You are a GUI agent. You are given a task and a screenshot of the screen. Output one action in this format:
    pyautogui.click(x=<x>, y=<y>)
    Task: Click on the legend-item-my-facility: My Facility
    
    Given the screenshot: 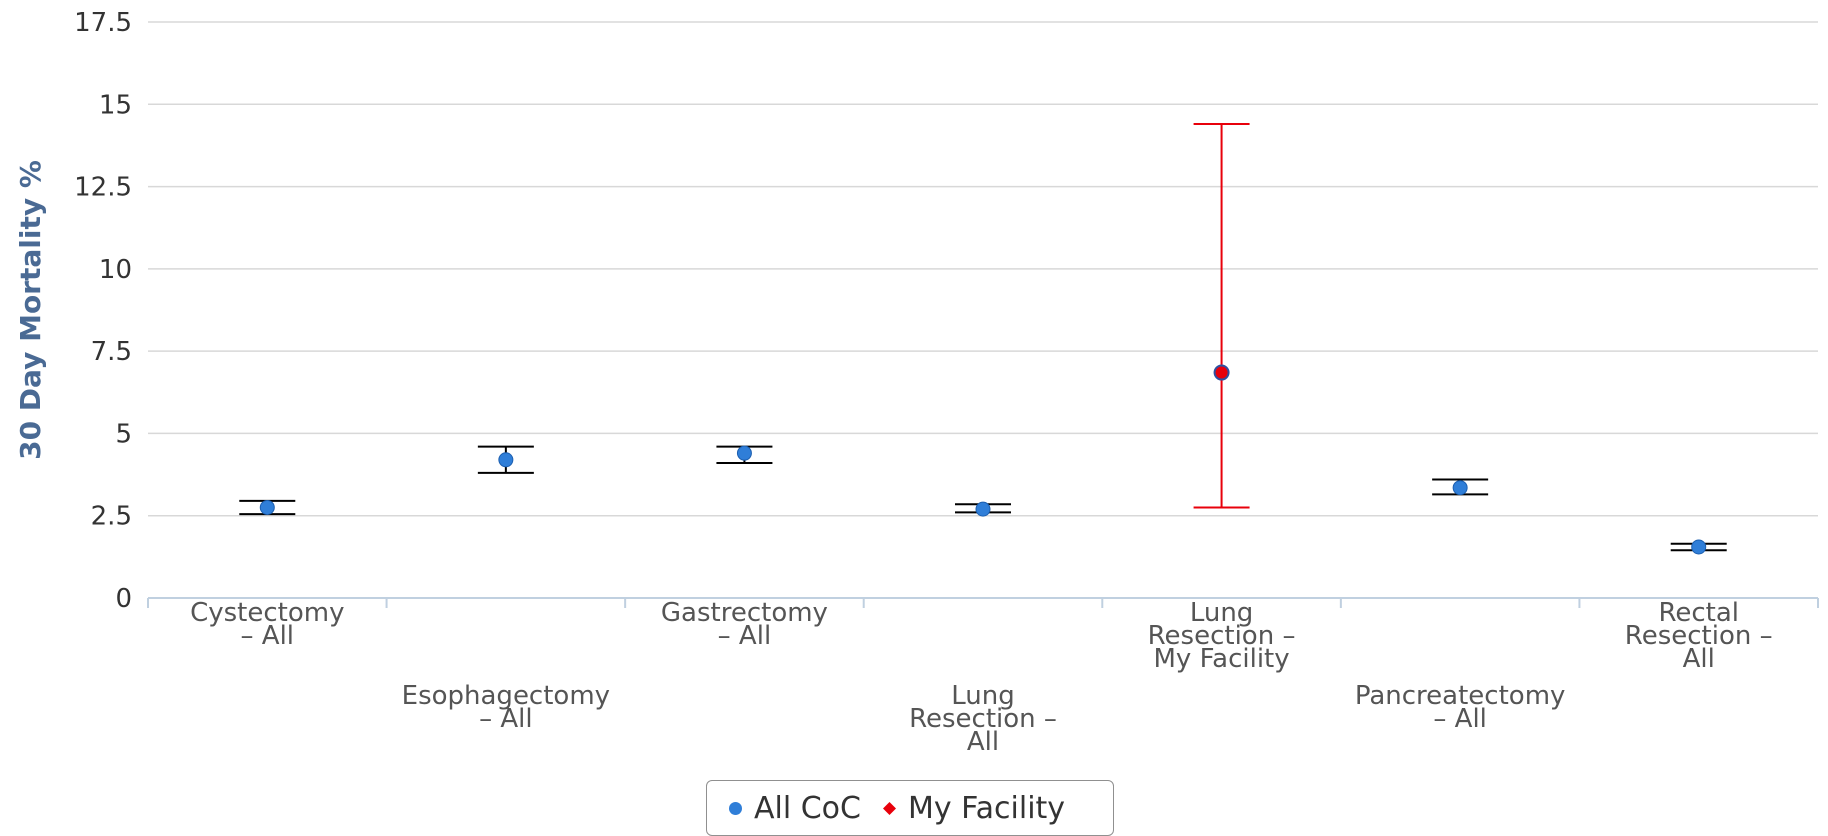 What is the action you would take?
    pyautogui.click(x=974, y=808)
    